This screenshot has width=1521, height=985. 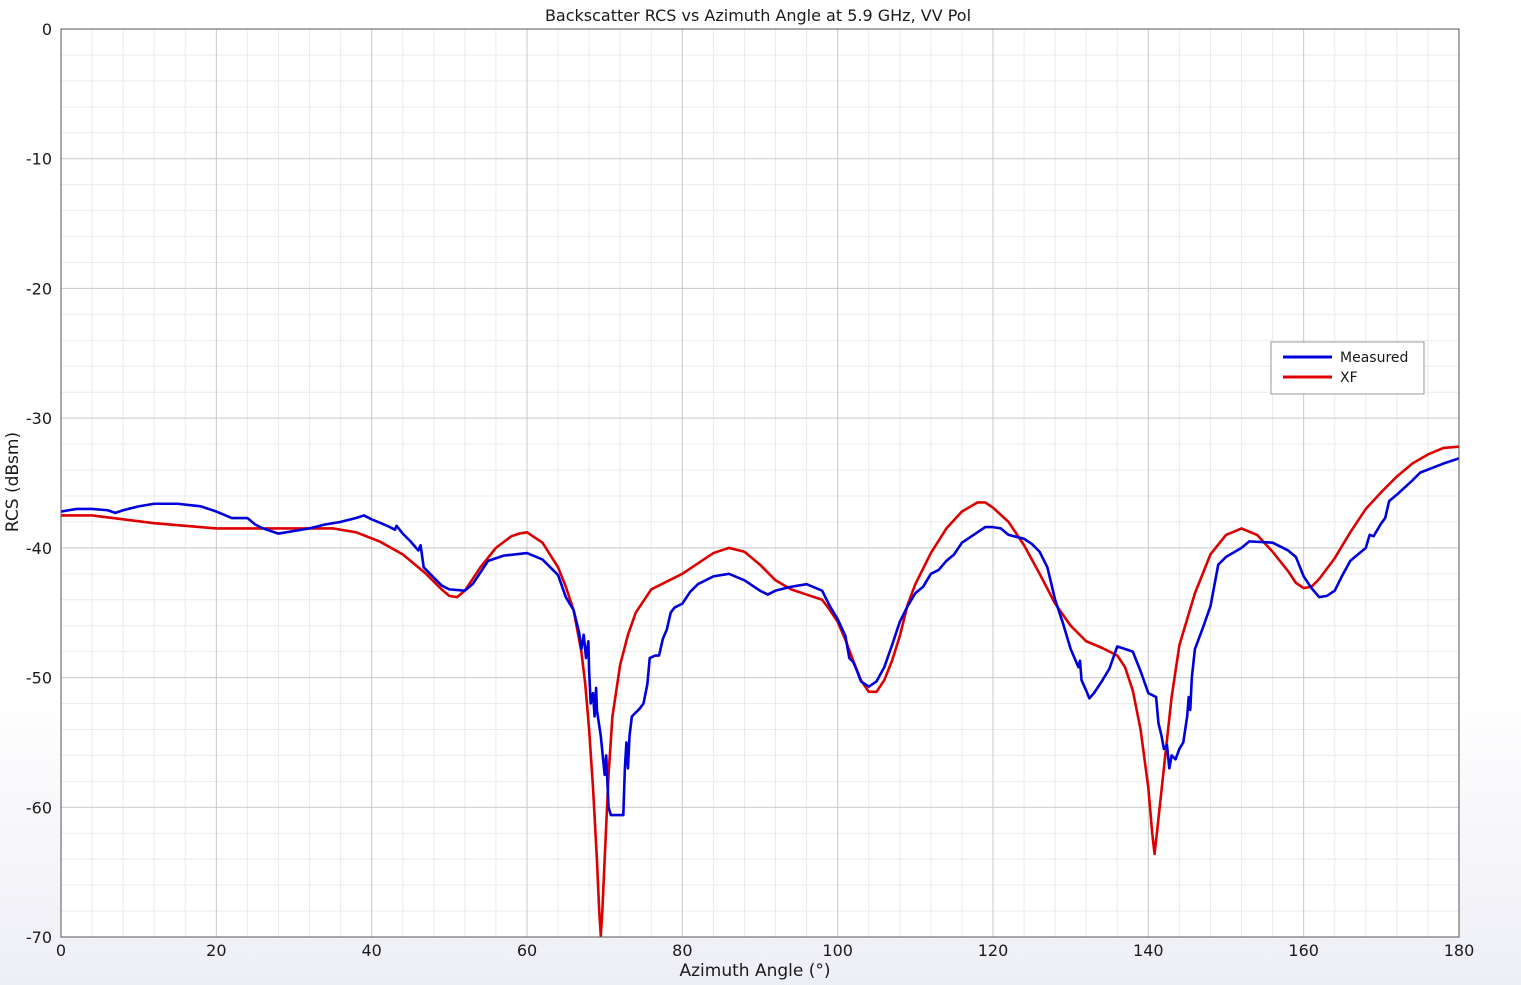 I want to click on x-tick-label: 120, so click(x=993, y=950).